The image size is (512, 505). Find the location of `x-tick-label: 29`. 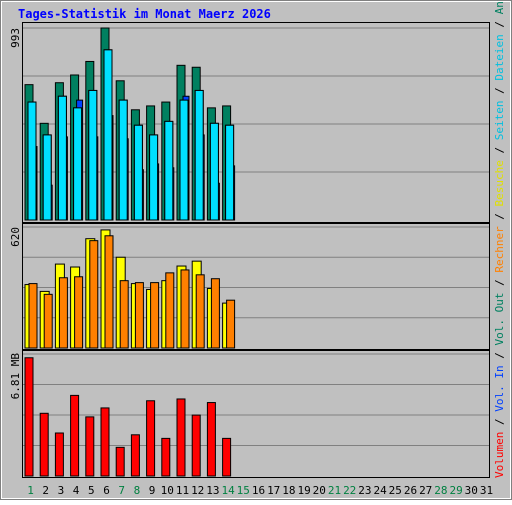

x-tick-label: 29 is located at coordinates (455, 490).